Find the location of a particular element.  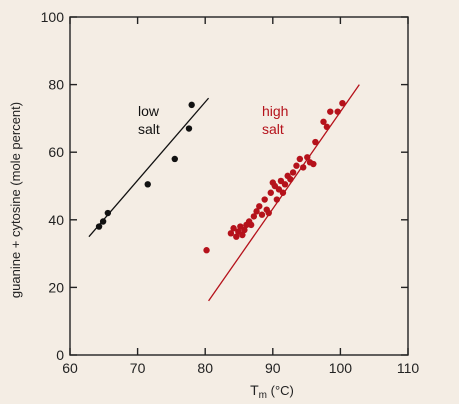

x-tick-label: 110 is located at coordinates (408, 368).